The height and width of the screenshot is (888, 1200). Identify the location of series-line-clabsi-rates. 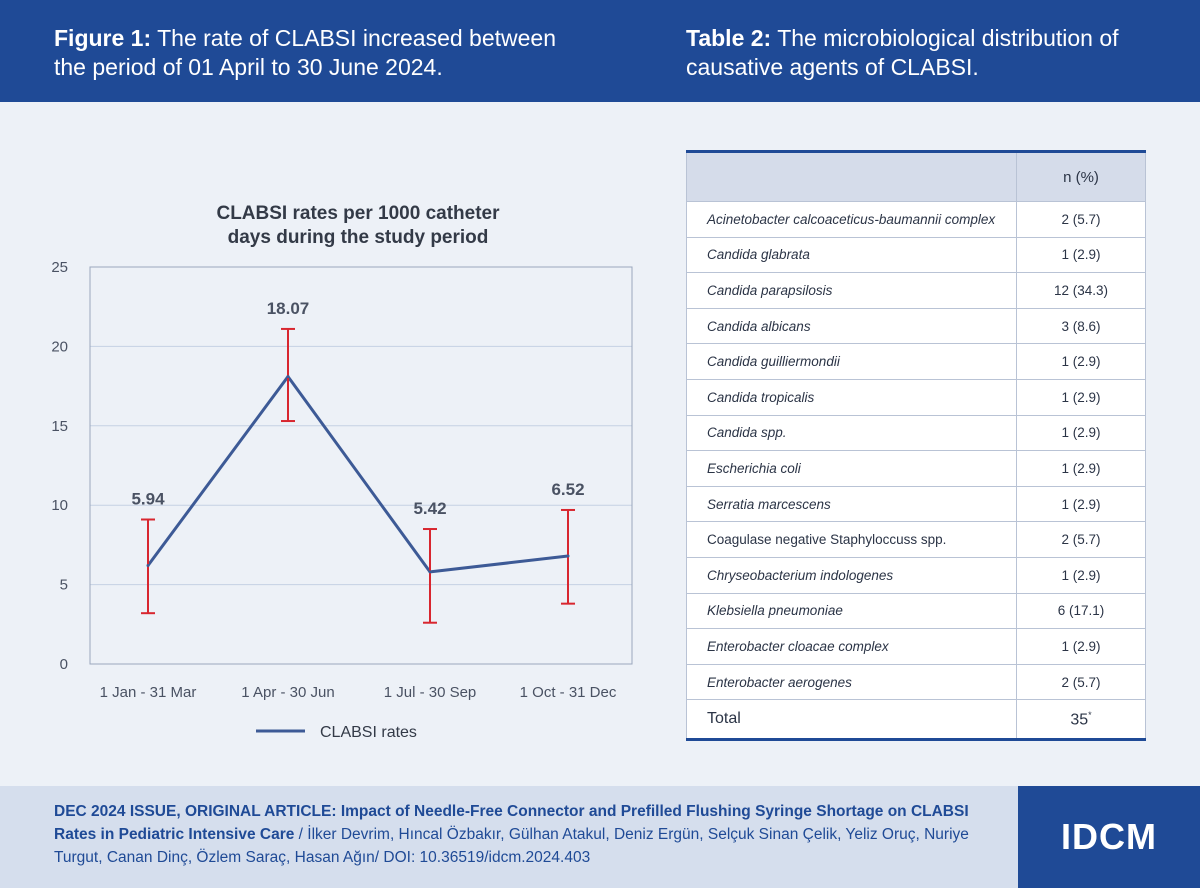
(357, 474).